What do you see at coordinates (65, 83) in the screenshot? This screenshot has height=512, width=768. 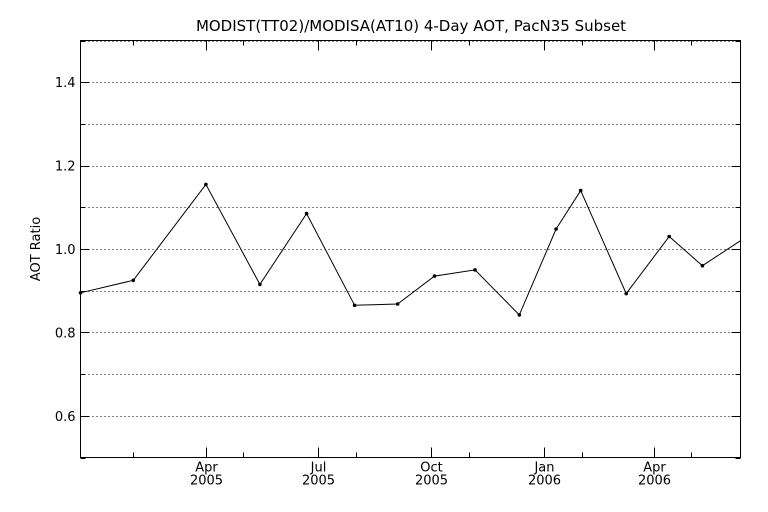 I see `y-tick-label: 1.4` at bounding box center [65, 83].